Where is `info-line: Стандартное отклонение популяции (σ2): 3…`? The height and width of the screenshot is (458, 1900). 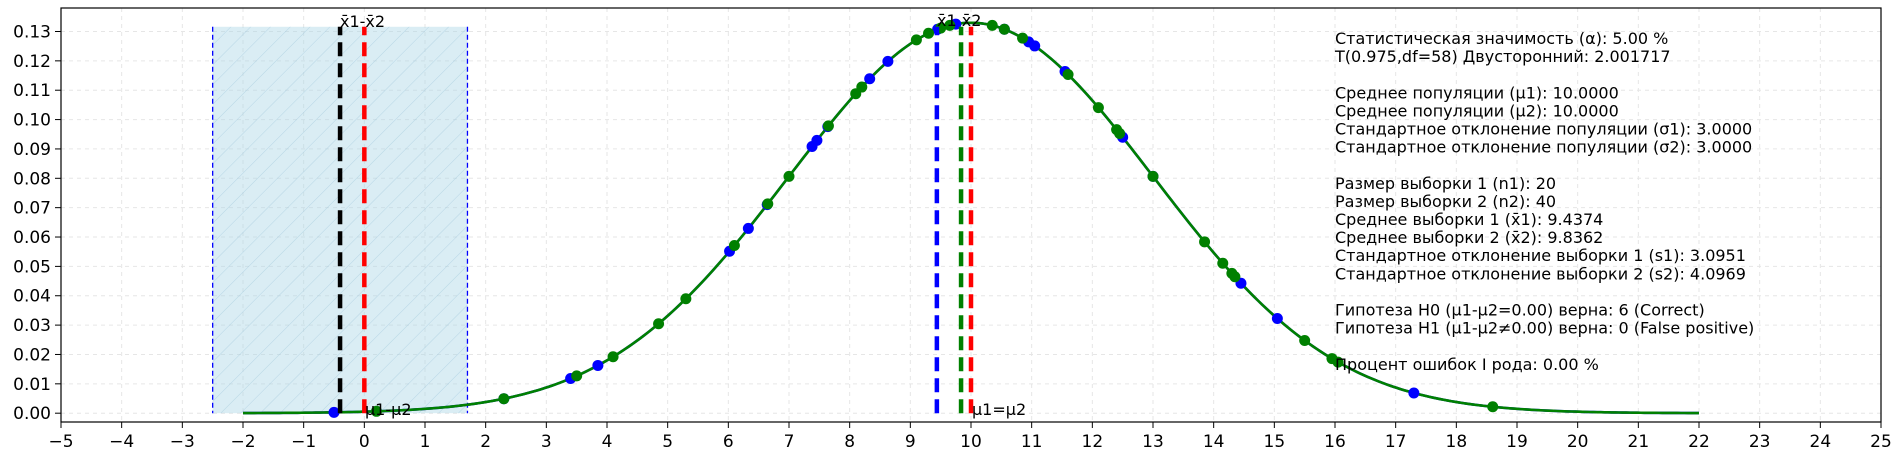
info-line: Стандартное отклонение популяции (σ2): 3… is located at coordinates (1543, 147).